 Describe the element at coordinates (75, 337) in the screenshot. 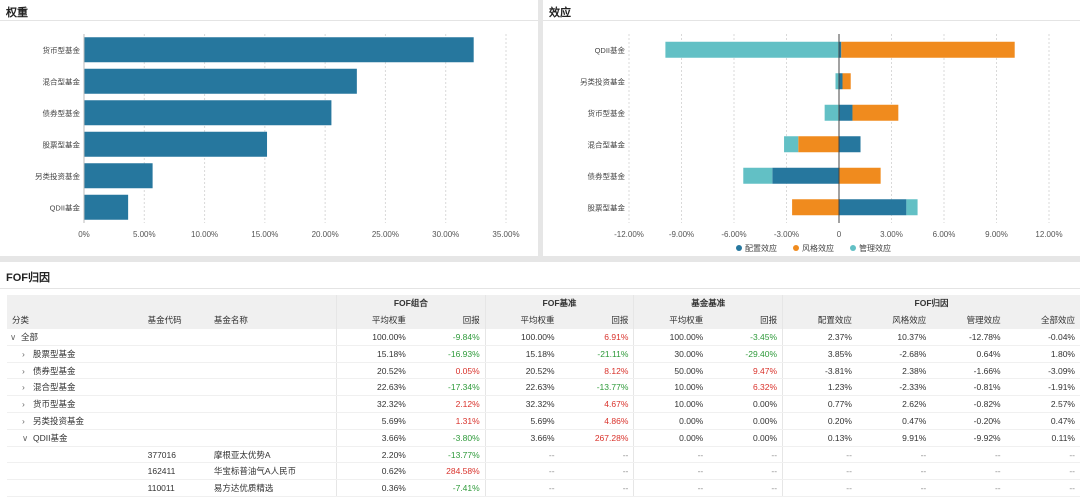

I see `category-cell: ∨ 全部` at that location.